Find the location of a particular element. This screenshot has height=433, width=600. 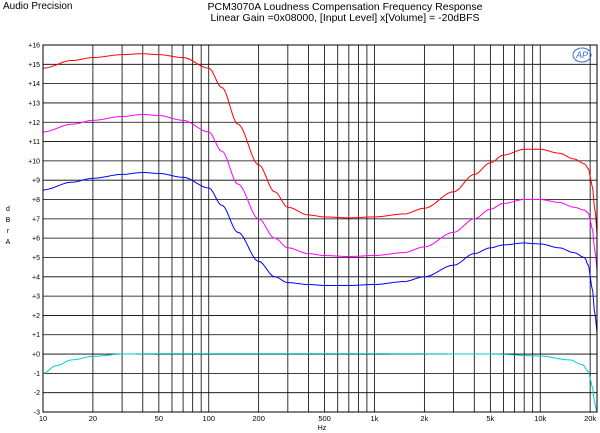

x-tick-label: 20k is located at coordinates (590, 418).